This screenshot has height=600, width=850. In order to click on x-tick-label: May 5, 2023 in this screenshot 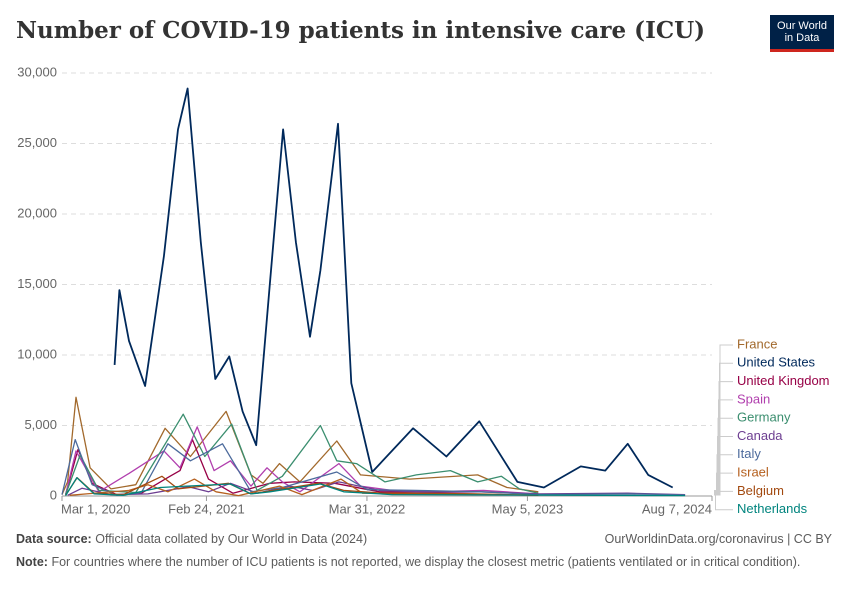, I will do `click(528, 508)`.